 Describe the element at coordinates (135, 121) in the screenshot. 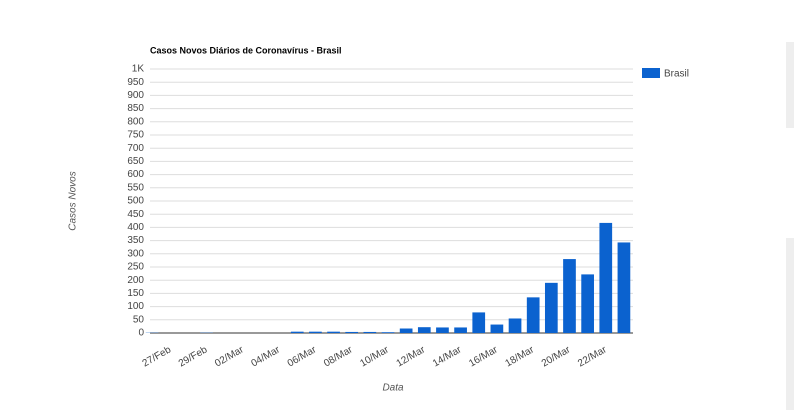

I see `y-tick-label: 800` at that location.